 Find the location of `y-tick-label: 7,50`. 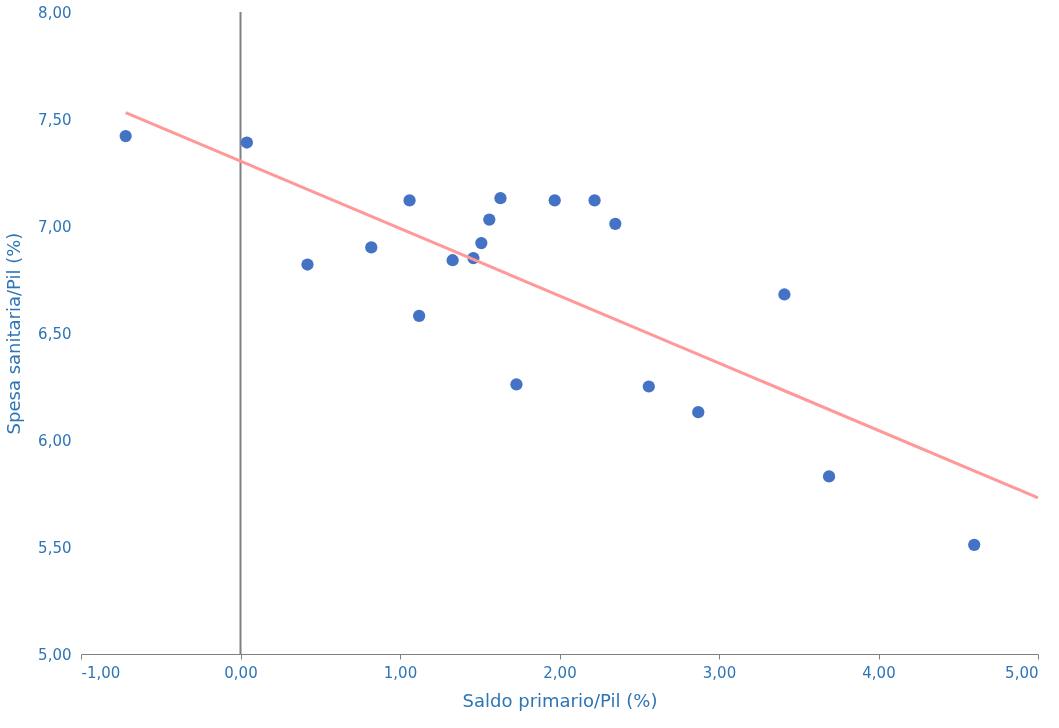

y-tick-label: 7,50 is located at coordinates (55, 119).